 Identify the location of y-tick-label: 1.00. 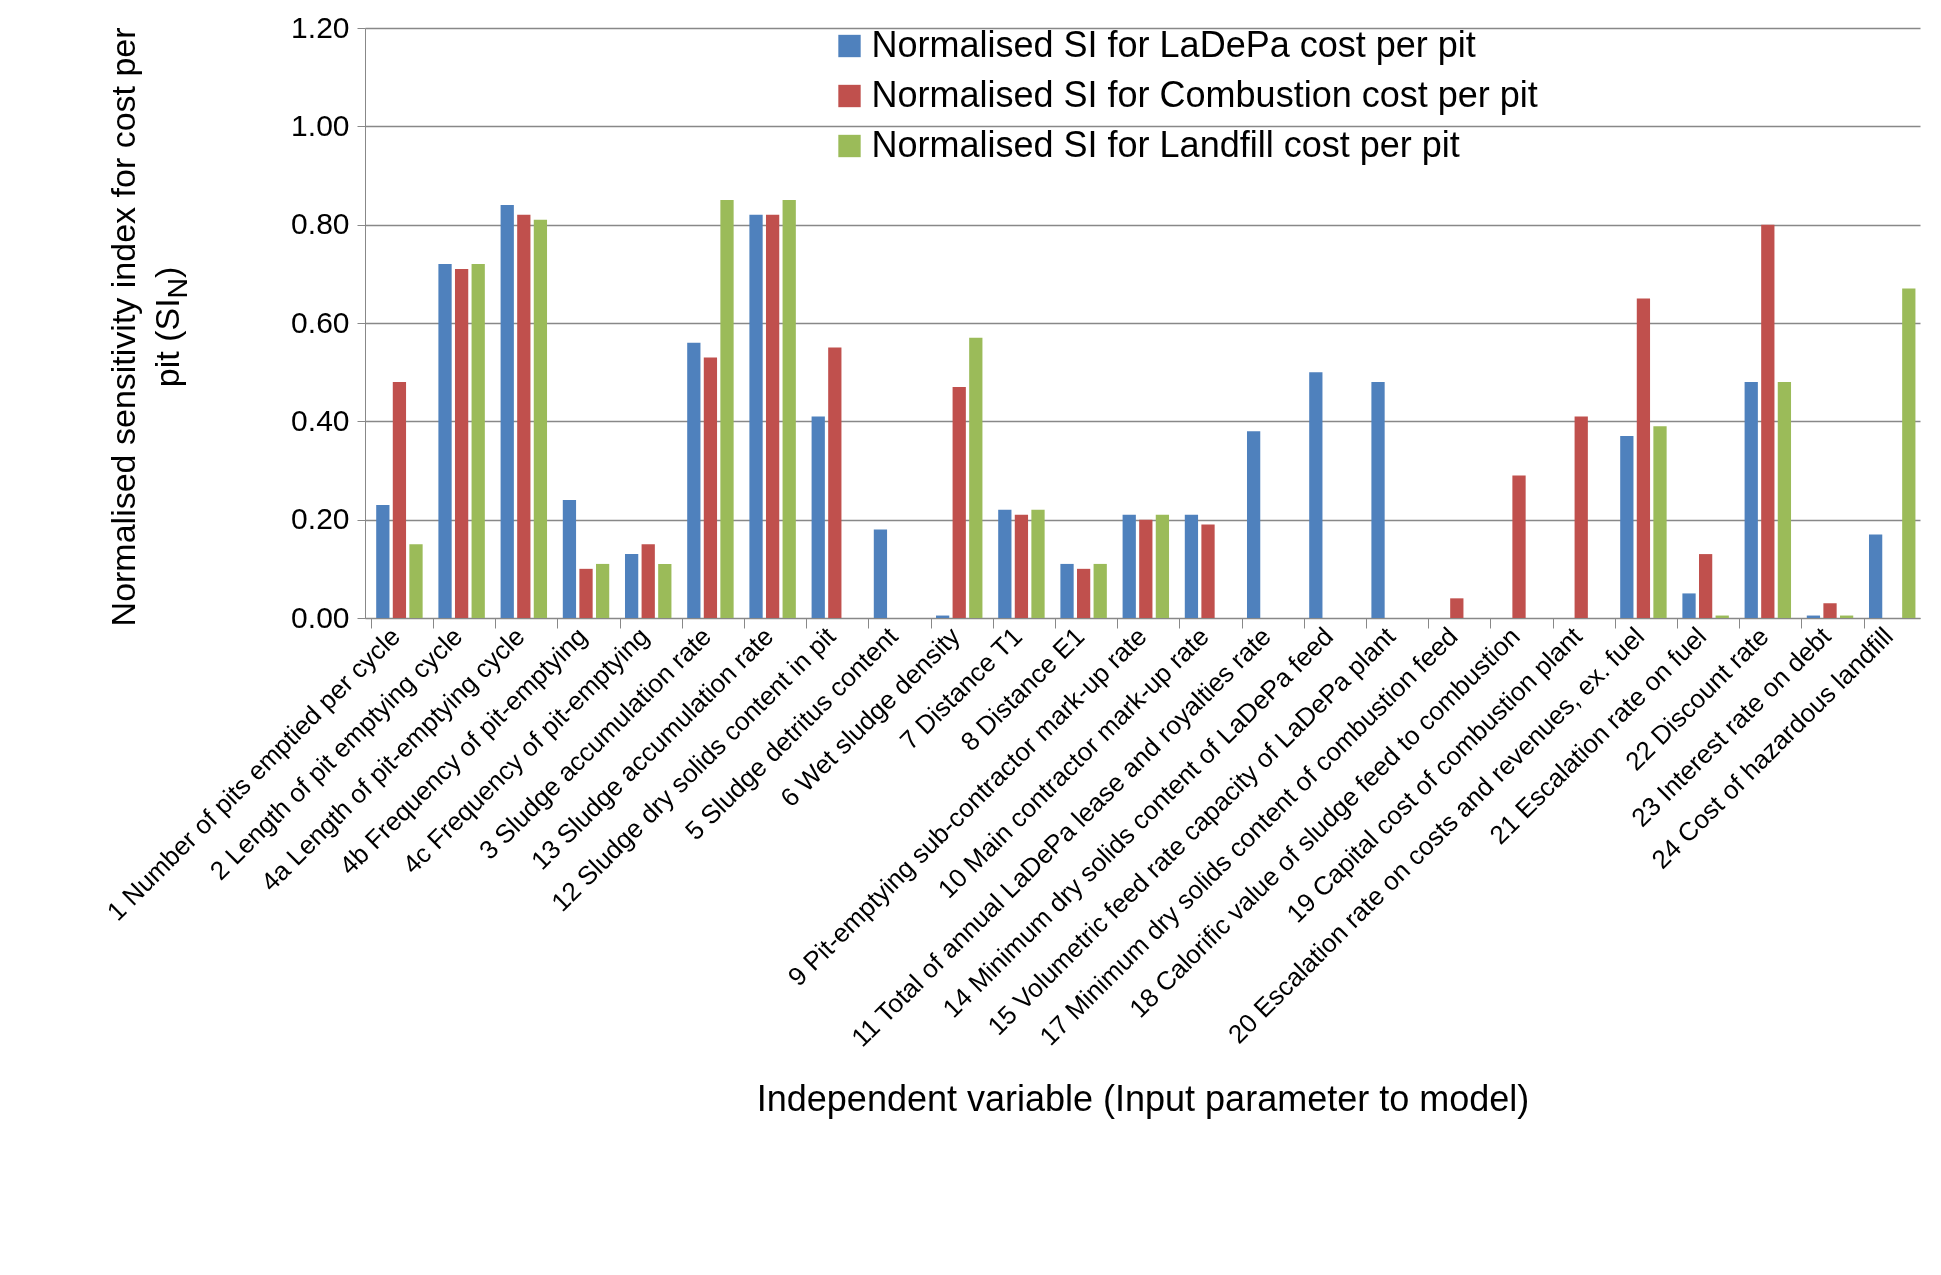
(320, 125).